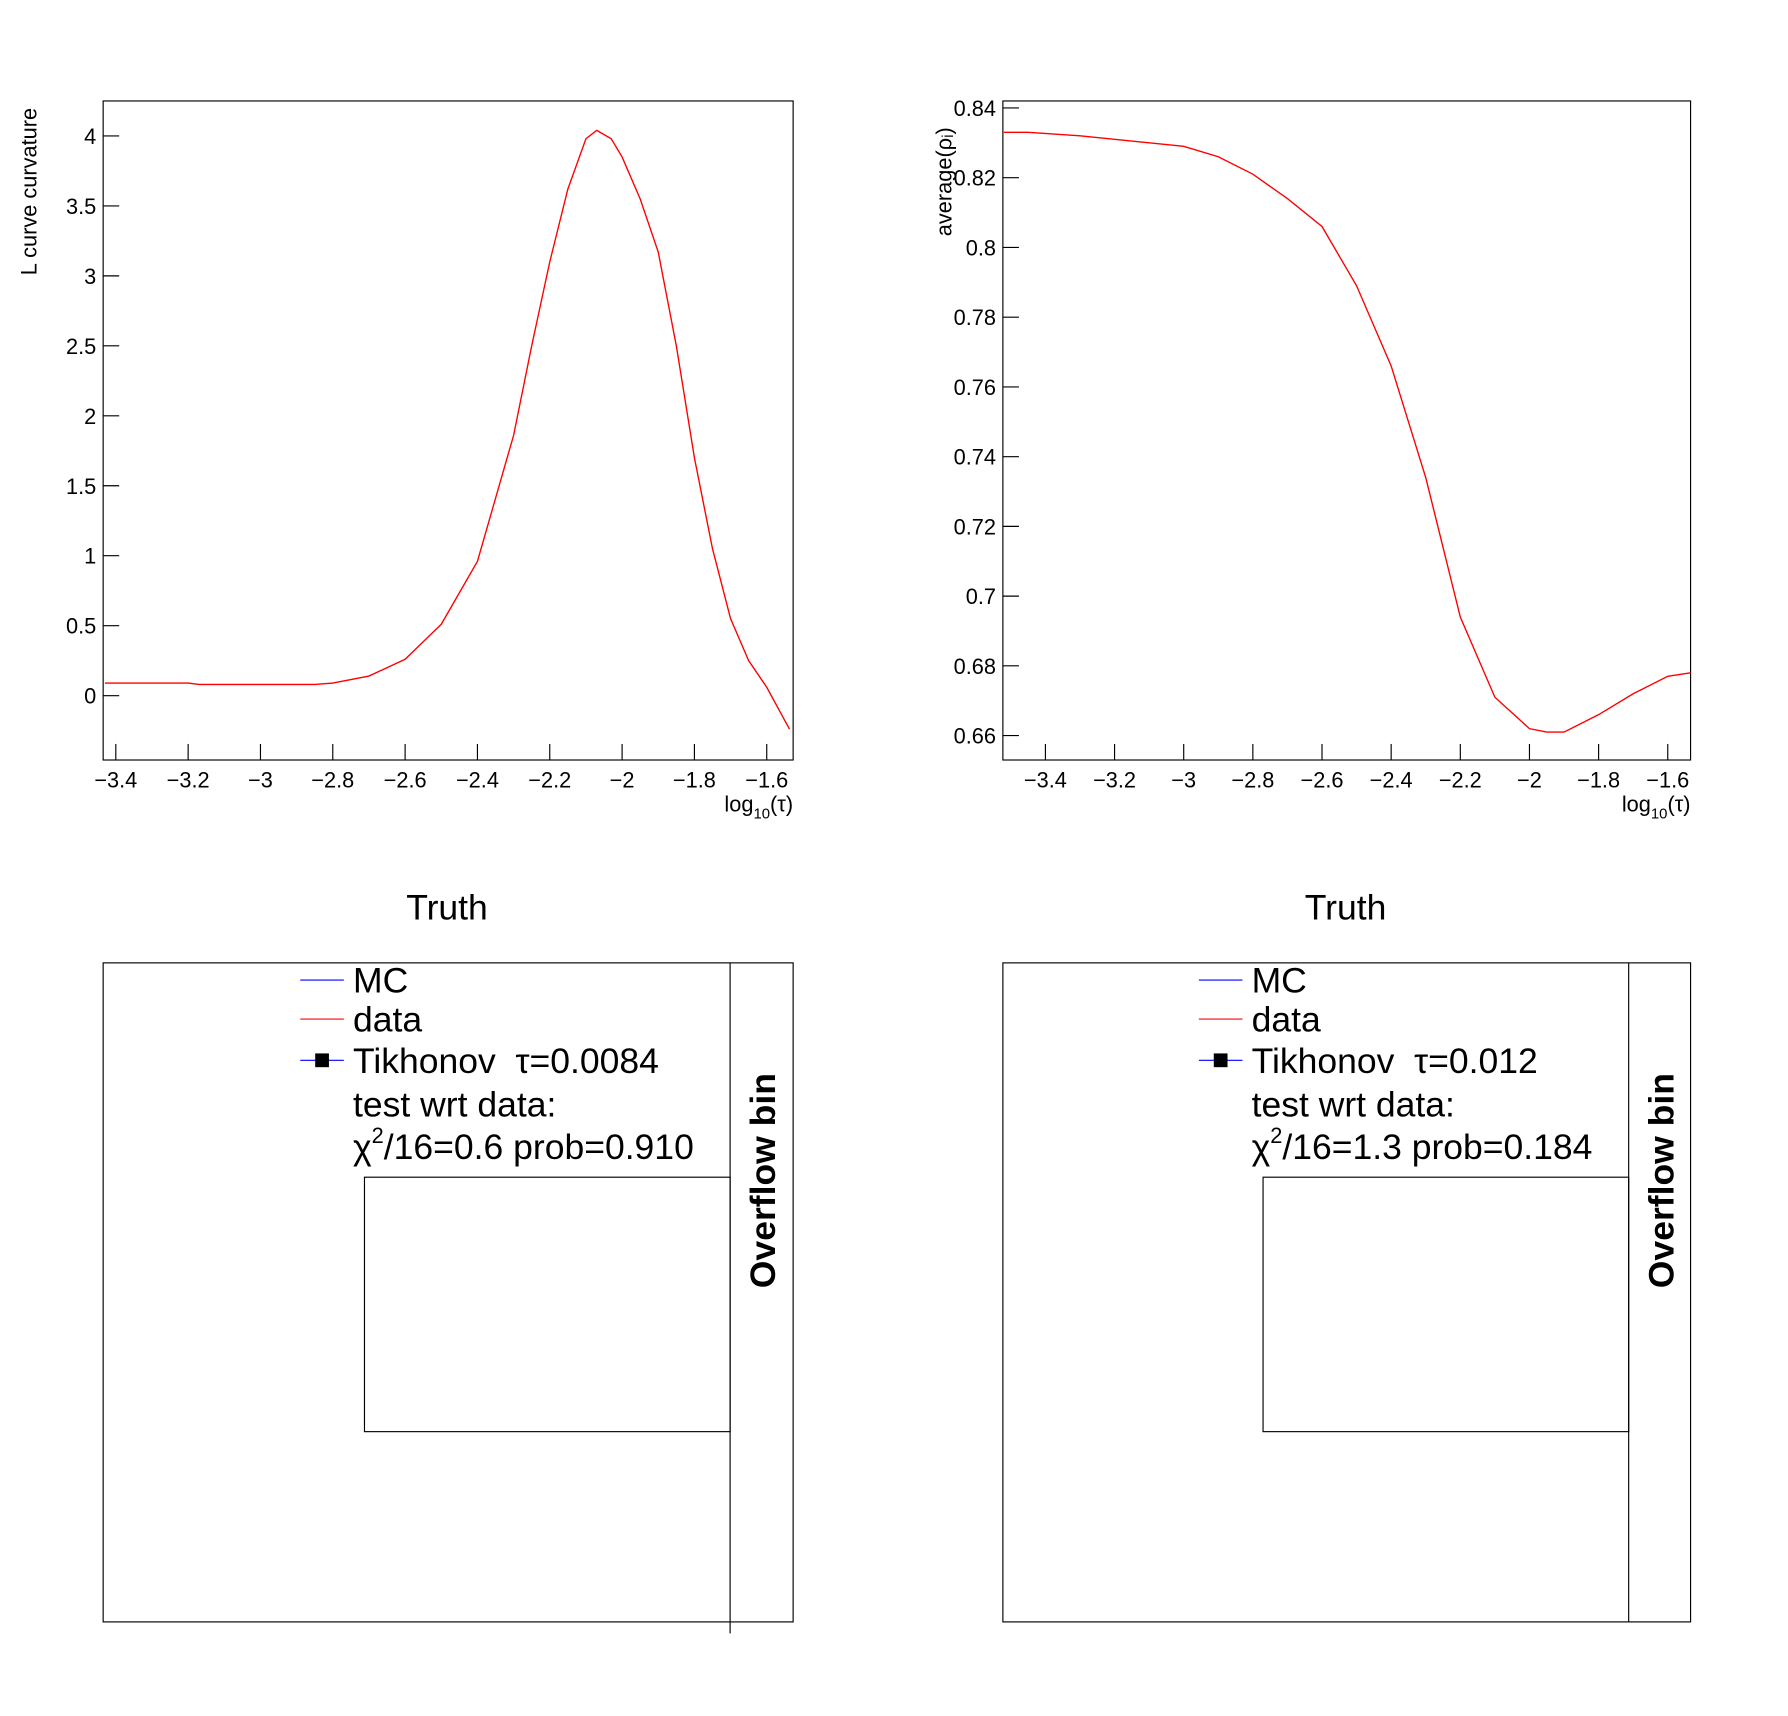  I want to click on y-tick-label: 0.5, so click(81, 626).